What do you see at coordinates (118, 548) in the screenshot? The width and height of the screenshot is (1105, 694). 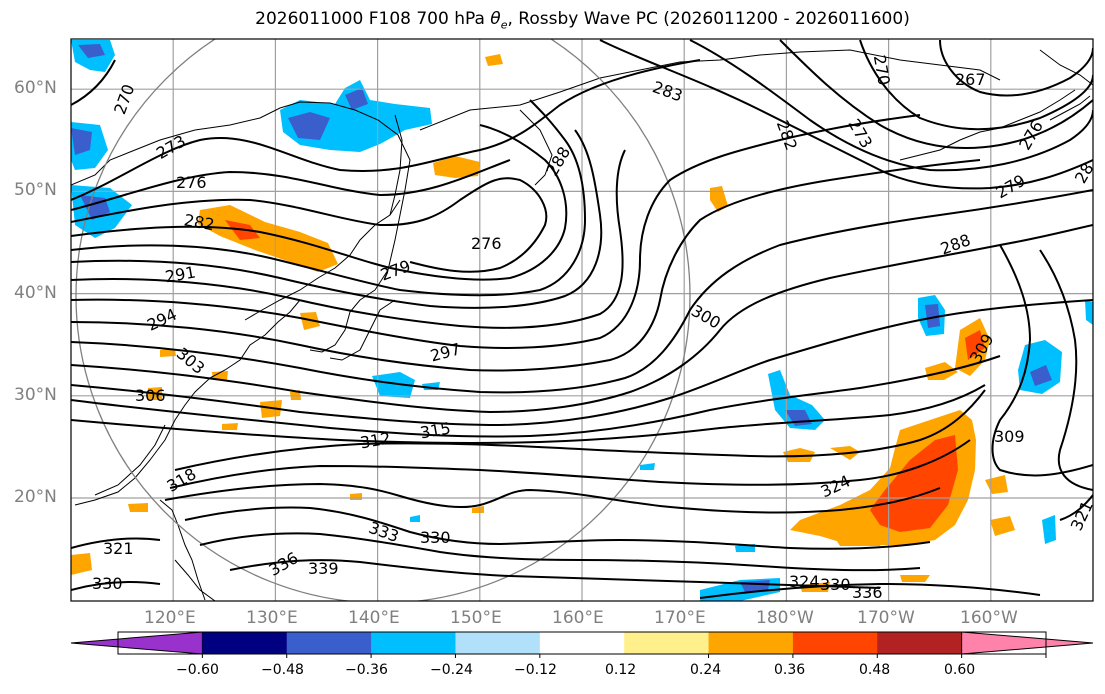 I see `contour-label-321-a: 321` at bounding box center [118, 548].